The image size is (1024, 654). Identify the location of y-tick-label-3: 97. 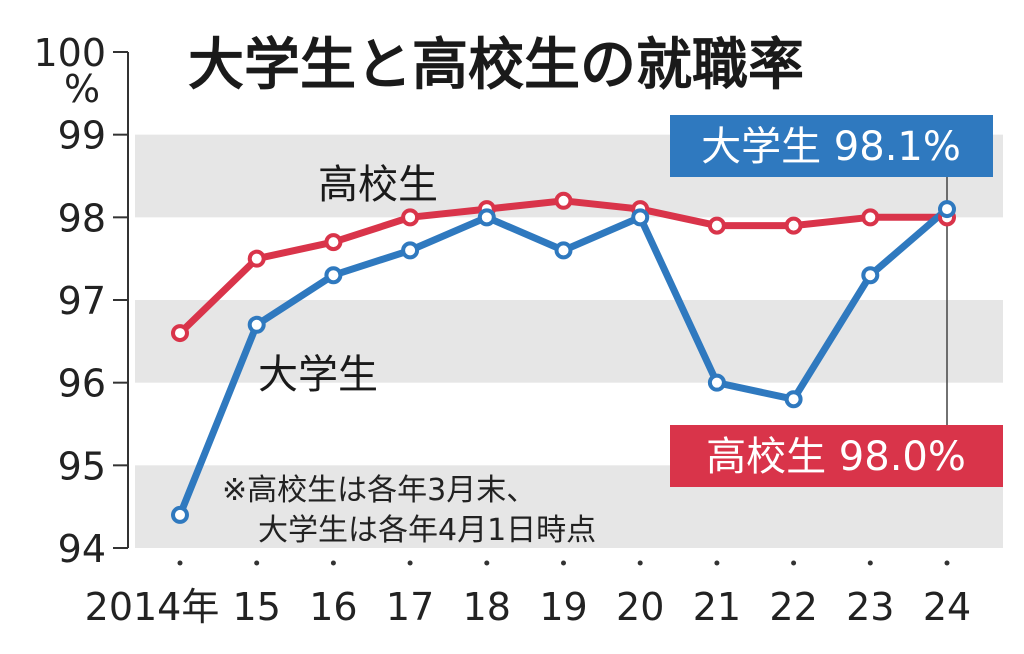
(82, 301).